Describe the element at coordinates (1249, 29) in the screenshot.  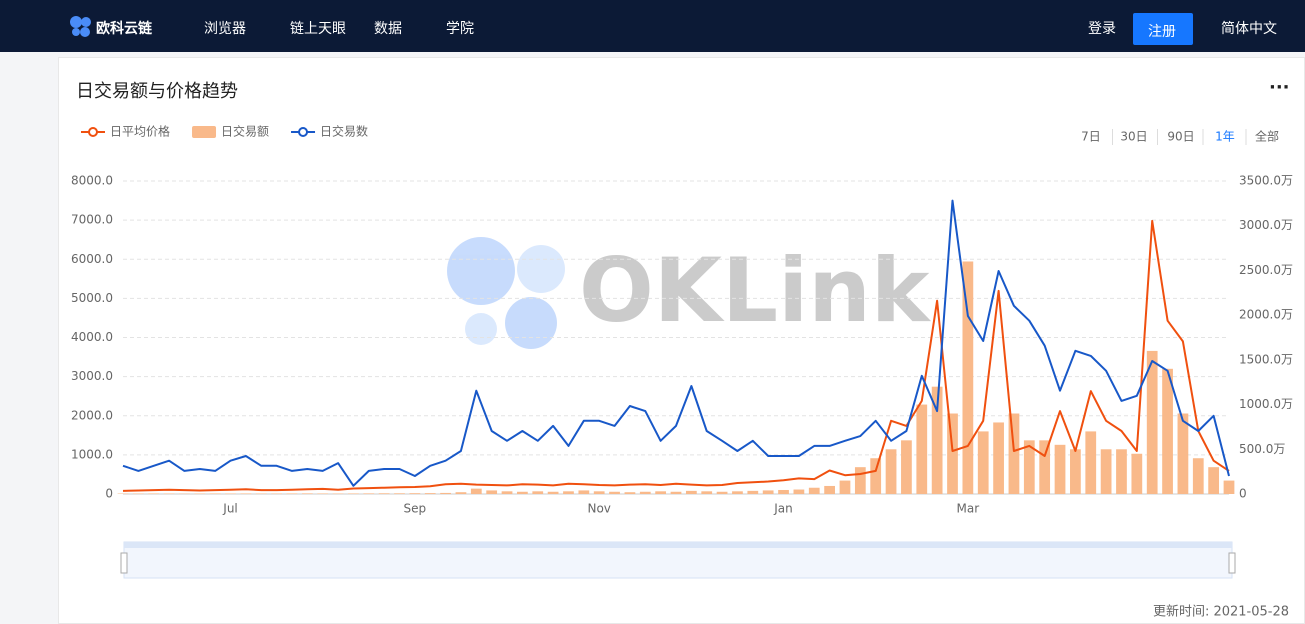
I see `language-select: 简体中文` at that location.